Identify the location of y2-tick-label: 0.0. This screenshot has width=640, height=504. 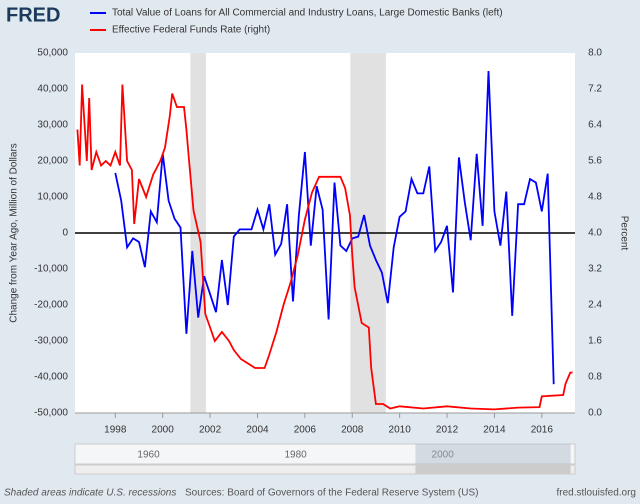
(595, 413).